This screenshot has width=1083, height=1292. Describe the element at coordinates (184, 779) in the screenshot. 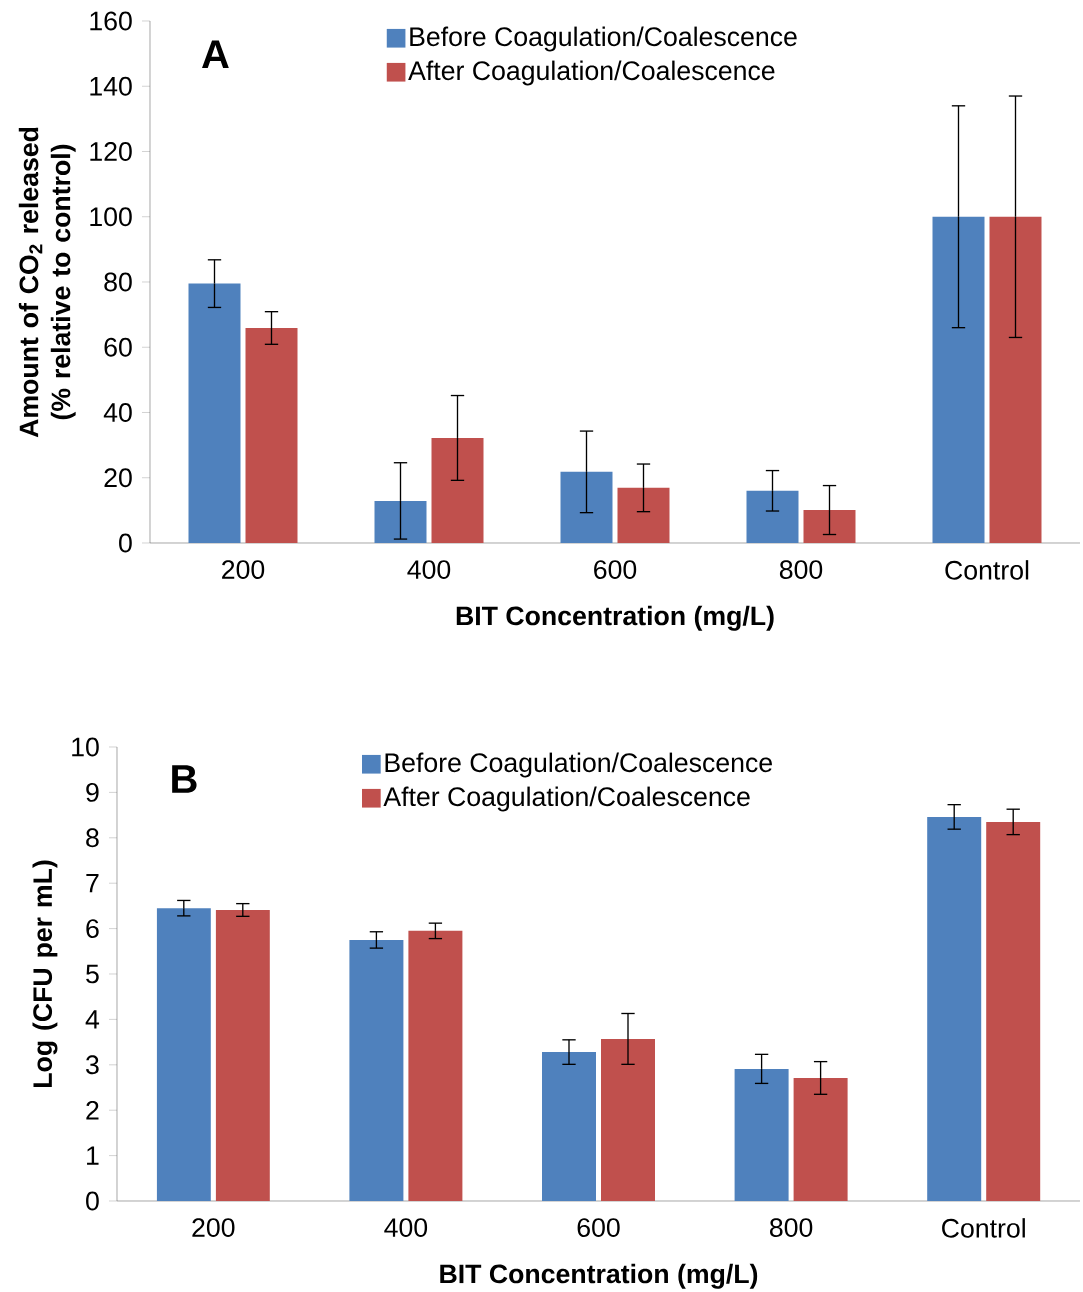

I see `annotation: B` at that location.